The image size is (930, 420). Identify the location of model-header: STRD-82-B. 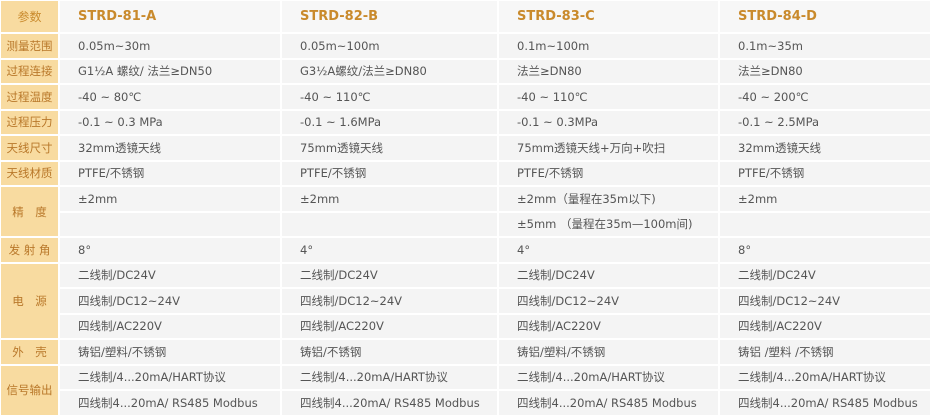
(389, 16).